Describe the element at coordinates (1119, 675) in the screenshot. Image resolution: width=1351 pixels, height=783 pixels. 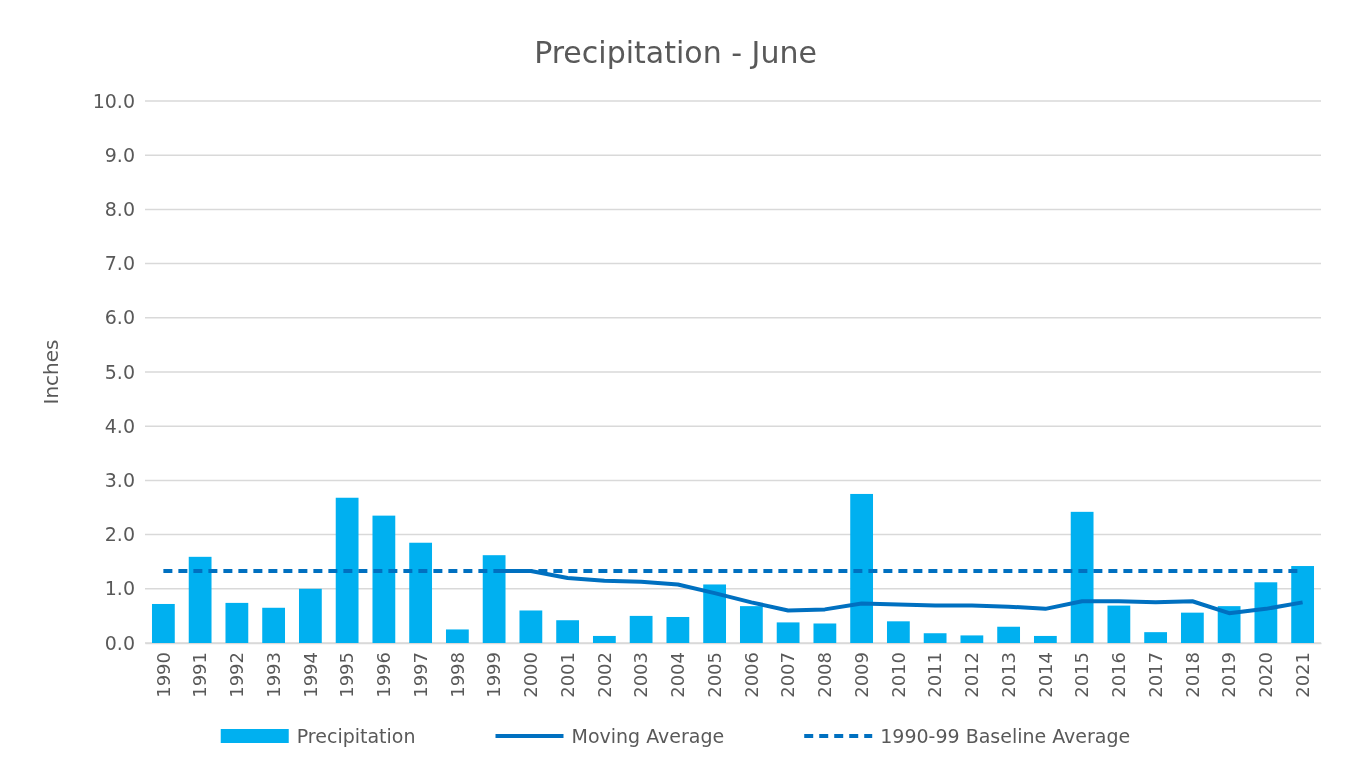
I see `x-tick-label: 2016` at that location.